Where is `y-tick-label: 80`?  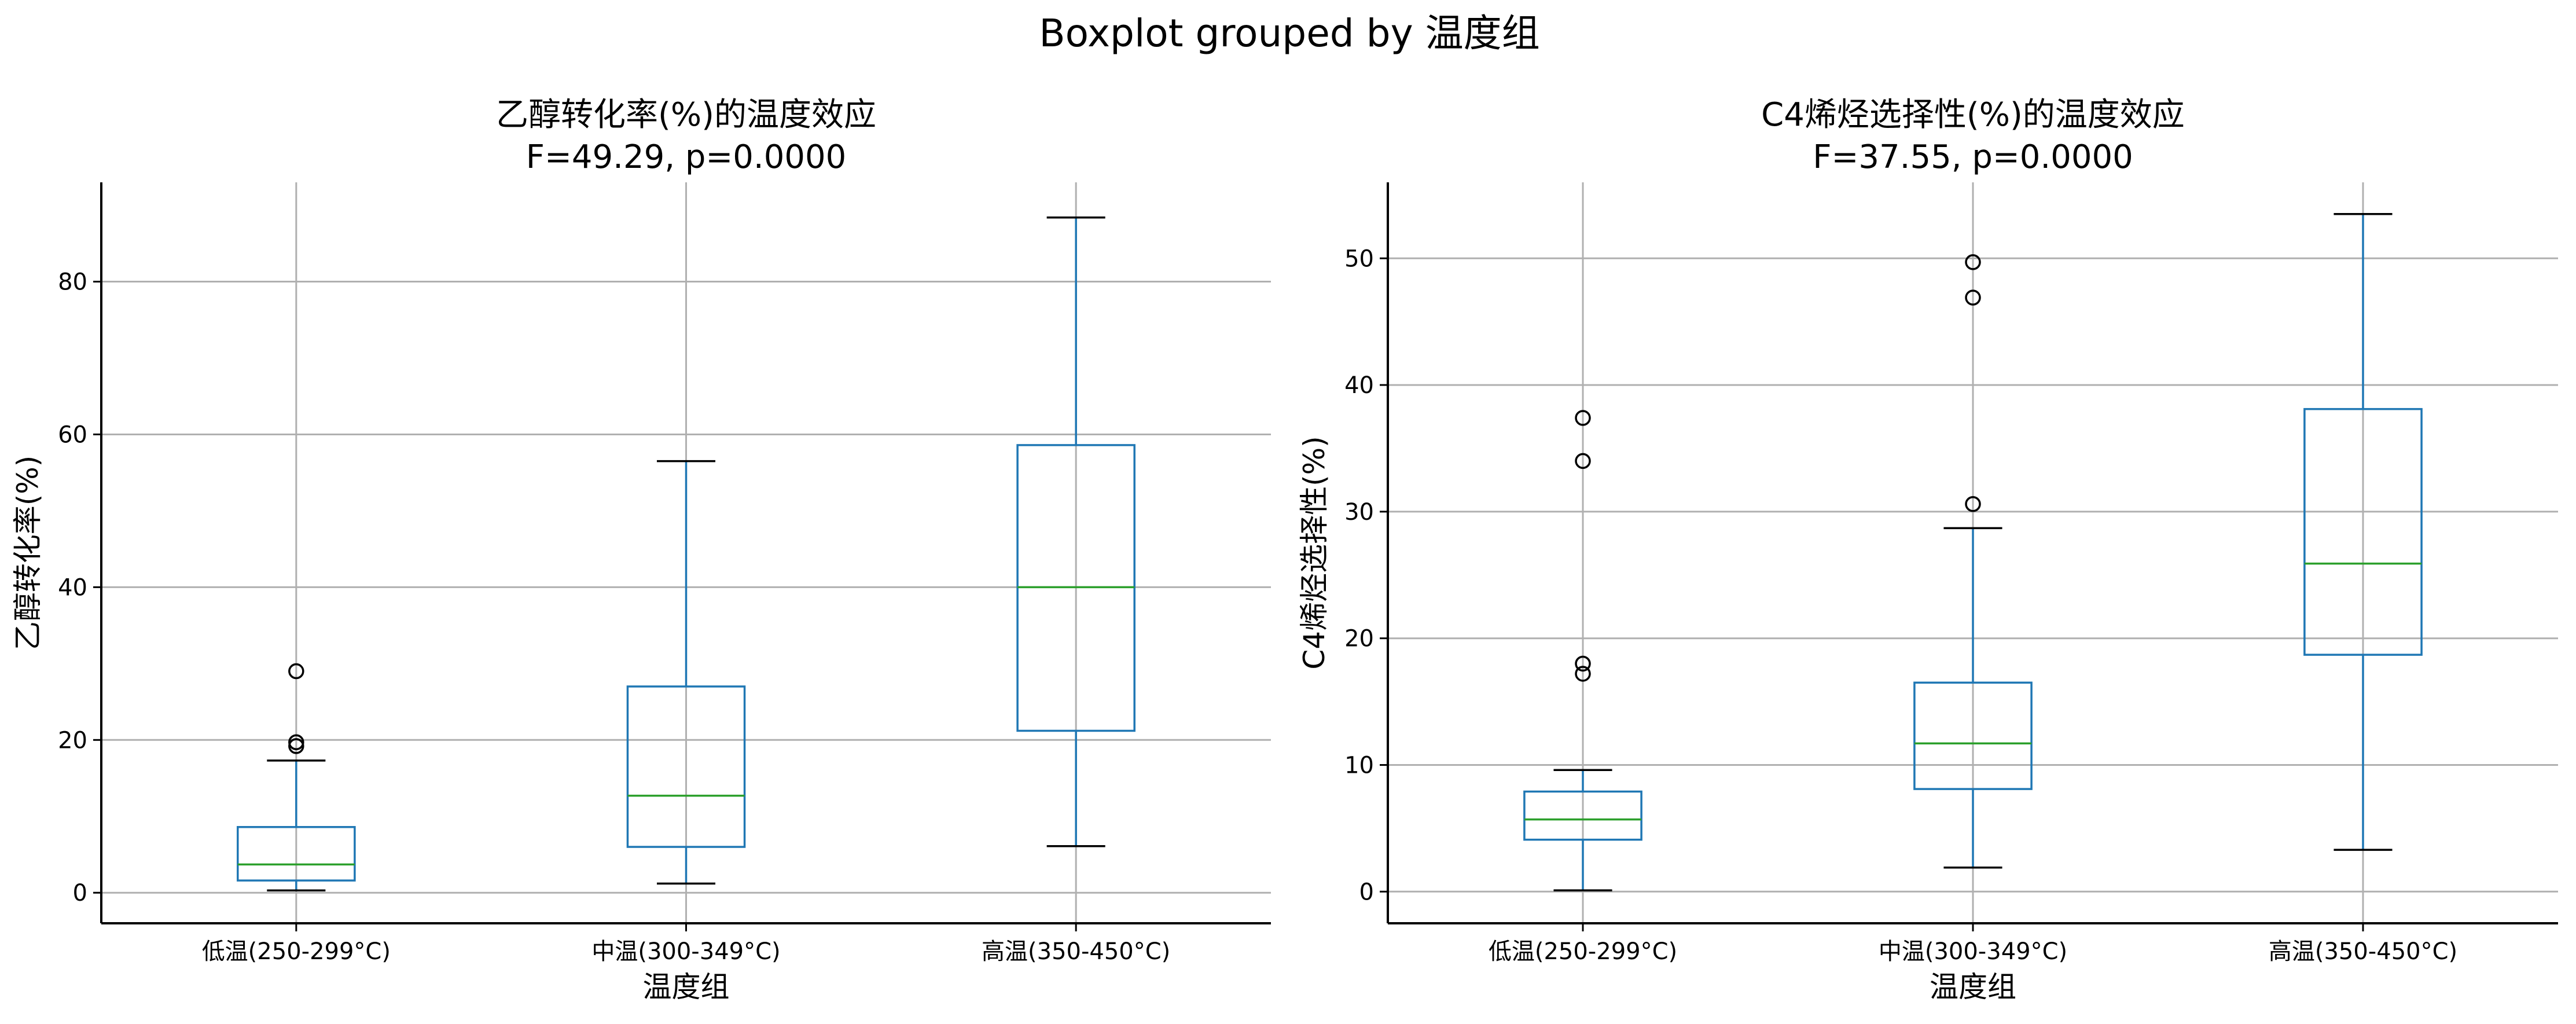
y-tick-label: 80 is located at coordinates (72, 282).